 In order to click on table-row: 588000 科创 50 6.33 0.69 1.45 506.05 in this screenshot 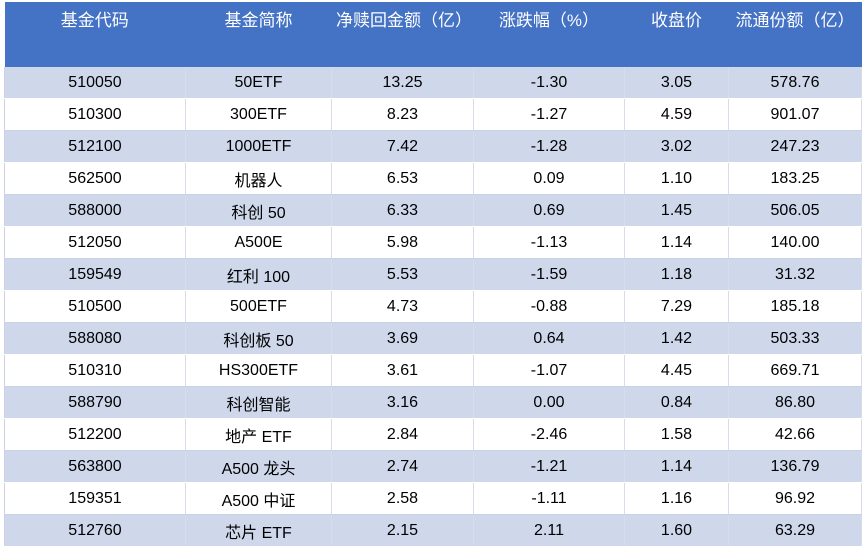, I will do `click(433, 210)`.